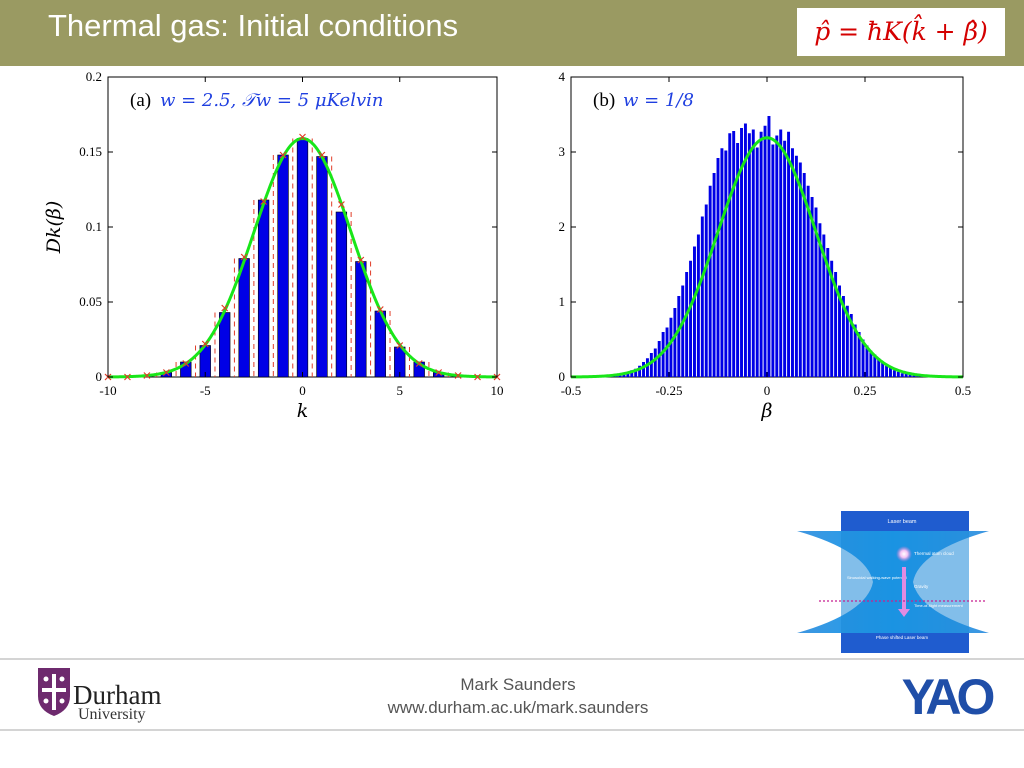 The height and width of the screenshot is (768, 1024). I want to click on y-tick-label: 0.15, so click(90, 151).